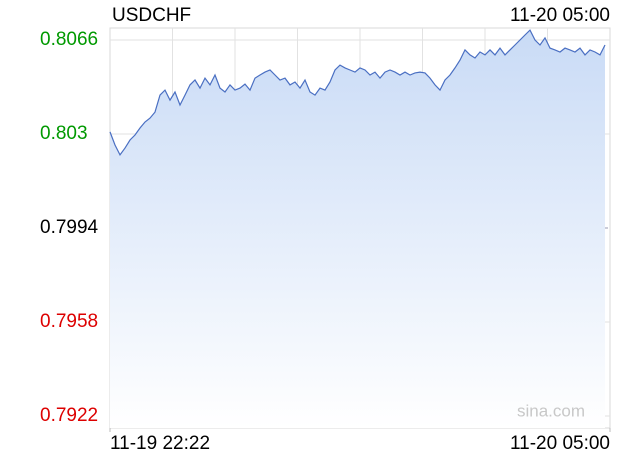 This screenshot has width=620, height=460. Describe the element at coordinates (551, 410) in the screenshot. I see `watermark: sina.com` at that location.